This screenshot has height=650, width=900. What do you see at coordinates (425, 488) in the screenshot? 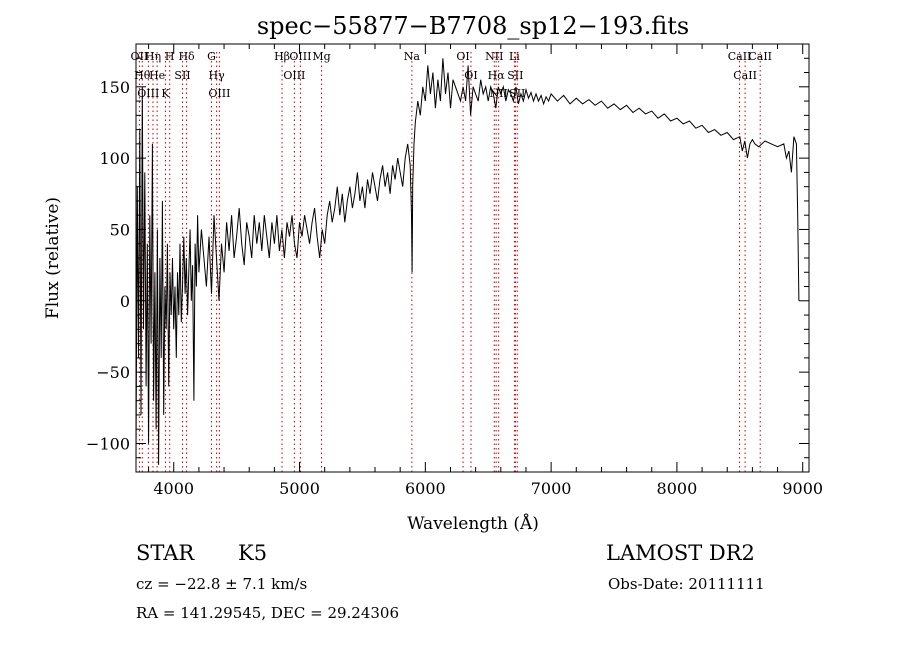
I see `x-tick-label: 6000` at bounding box center [425, 488].